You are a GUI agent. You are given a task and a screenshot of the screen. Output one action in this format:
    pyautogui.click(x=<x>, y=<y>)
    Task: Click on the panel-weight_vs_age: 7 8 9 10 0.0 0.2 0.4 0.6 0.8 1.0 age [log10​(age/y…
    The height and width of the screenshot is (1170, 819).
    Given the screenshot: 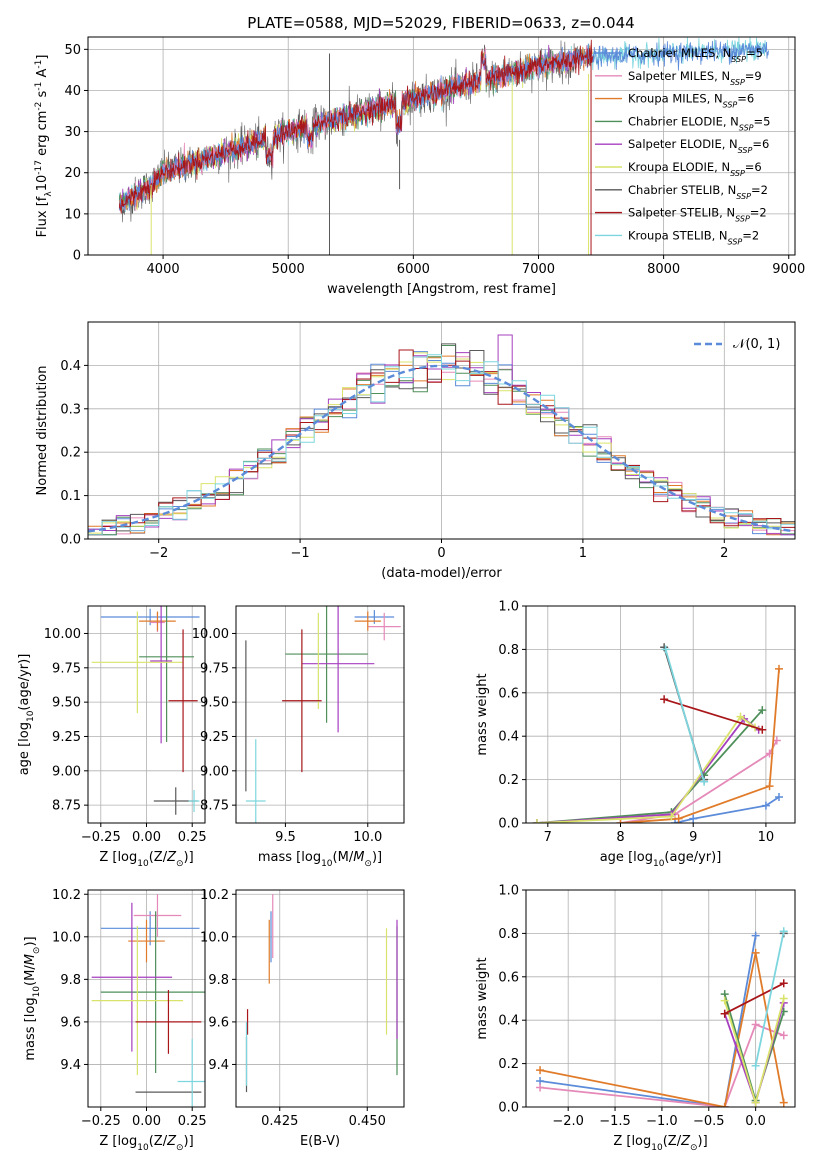 What is the action you would take?
    pyautogui.click(x=635, y=734)
    